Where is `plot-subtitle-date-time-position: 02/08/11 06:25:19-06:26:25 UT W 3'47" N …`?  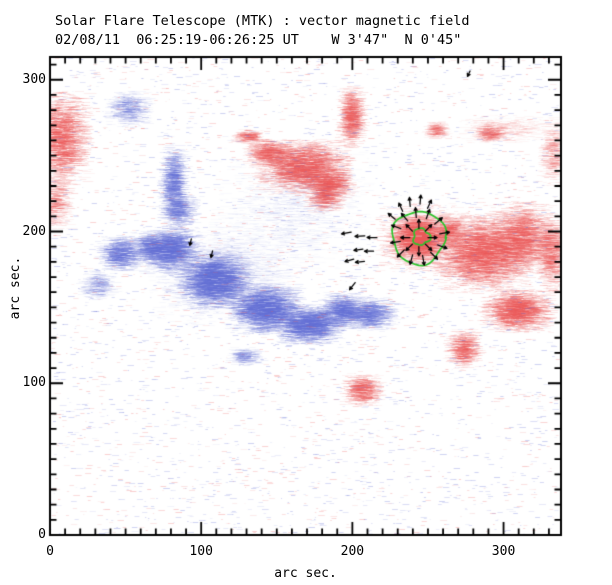
plot-subtitle-date-time-position: 02/08/11 06:25:19-06:26:25 UT W 3'47" N … is located at coordinates (258, 40).